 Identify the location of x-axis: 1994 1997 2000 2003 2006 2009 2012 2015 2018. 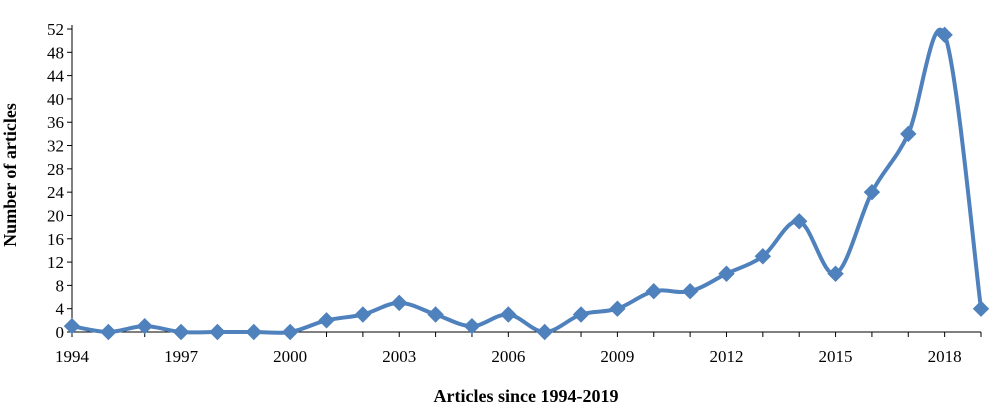
(518, 348).